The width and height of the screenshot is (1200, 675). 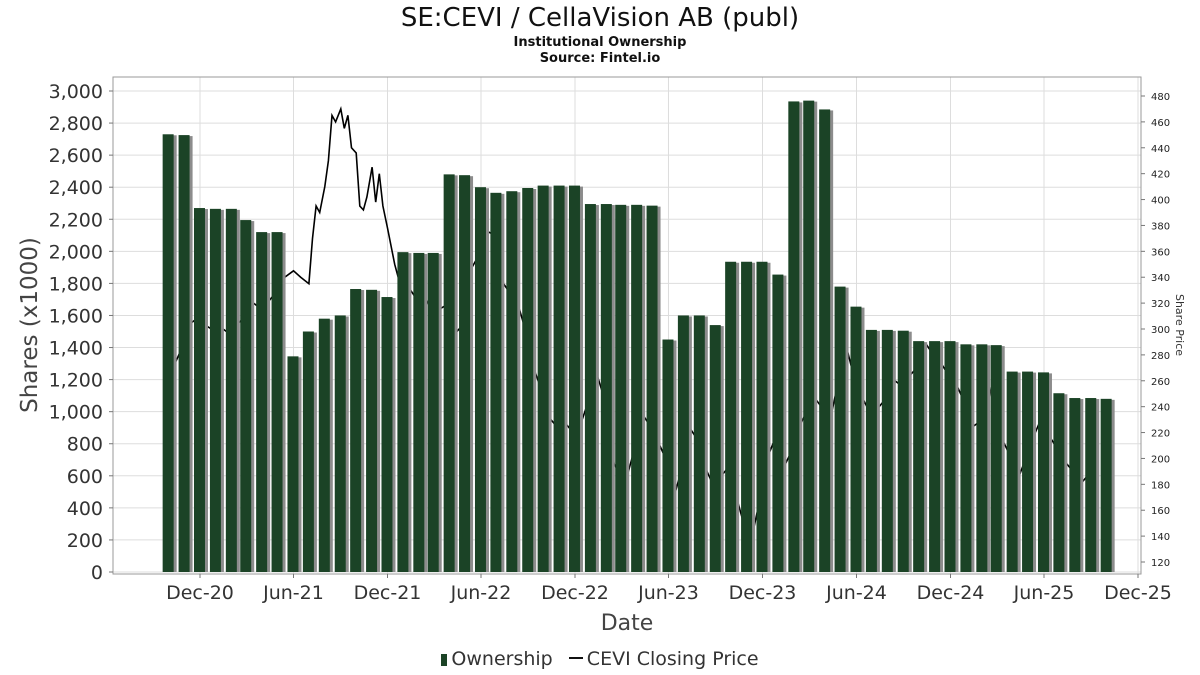 I want to click on y-tick-label: 3,000, so click(x=76, y=92).